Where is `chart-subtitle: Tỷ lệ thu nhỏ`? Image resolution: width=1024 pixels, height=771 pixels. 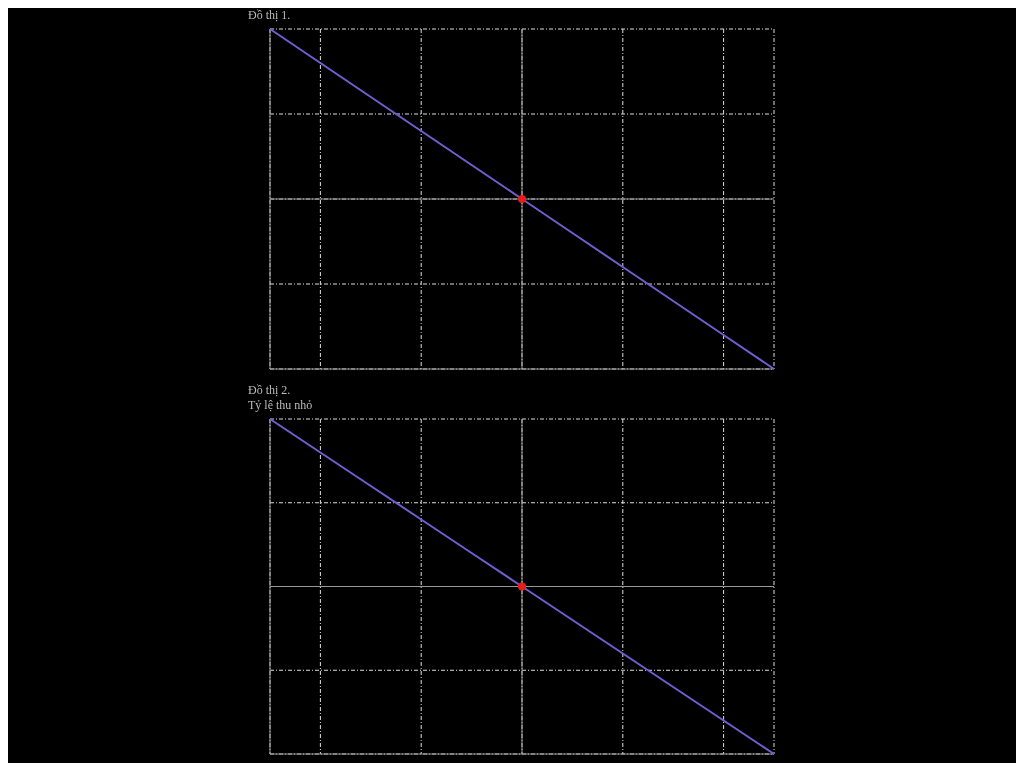 chart-subtitle: Tỷ lệ thu nhỏ is located at coordinates (281, 405).